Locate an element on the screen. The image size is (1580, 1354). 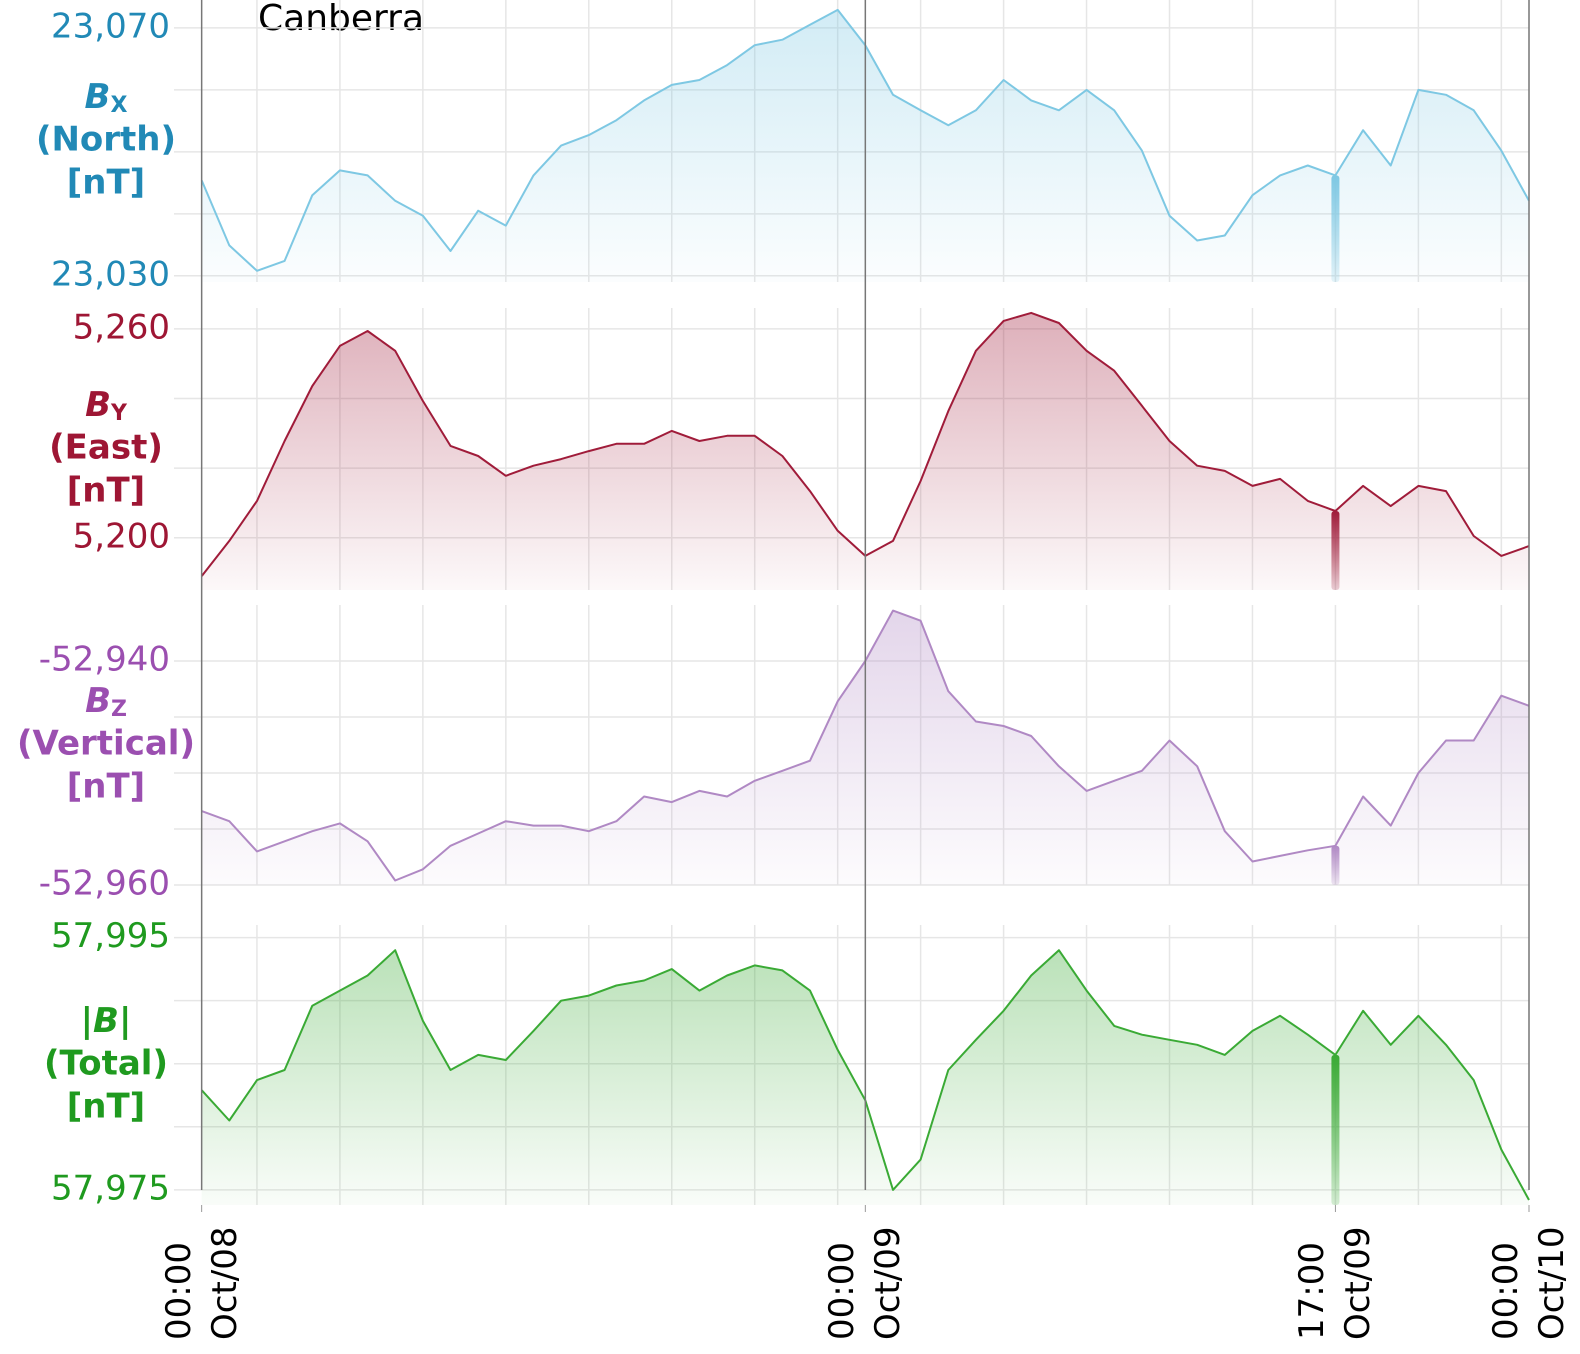
y-tick-label: 57,995 is located at coordinates (110, 936).